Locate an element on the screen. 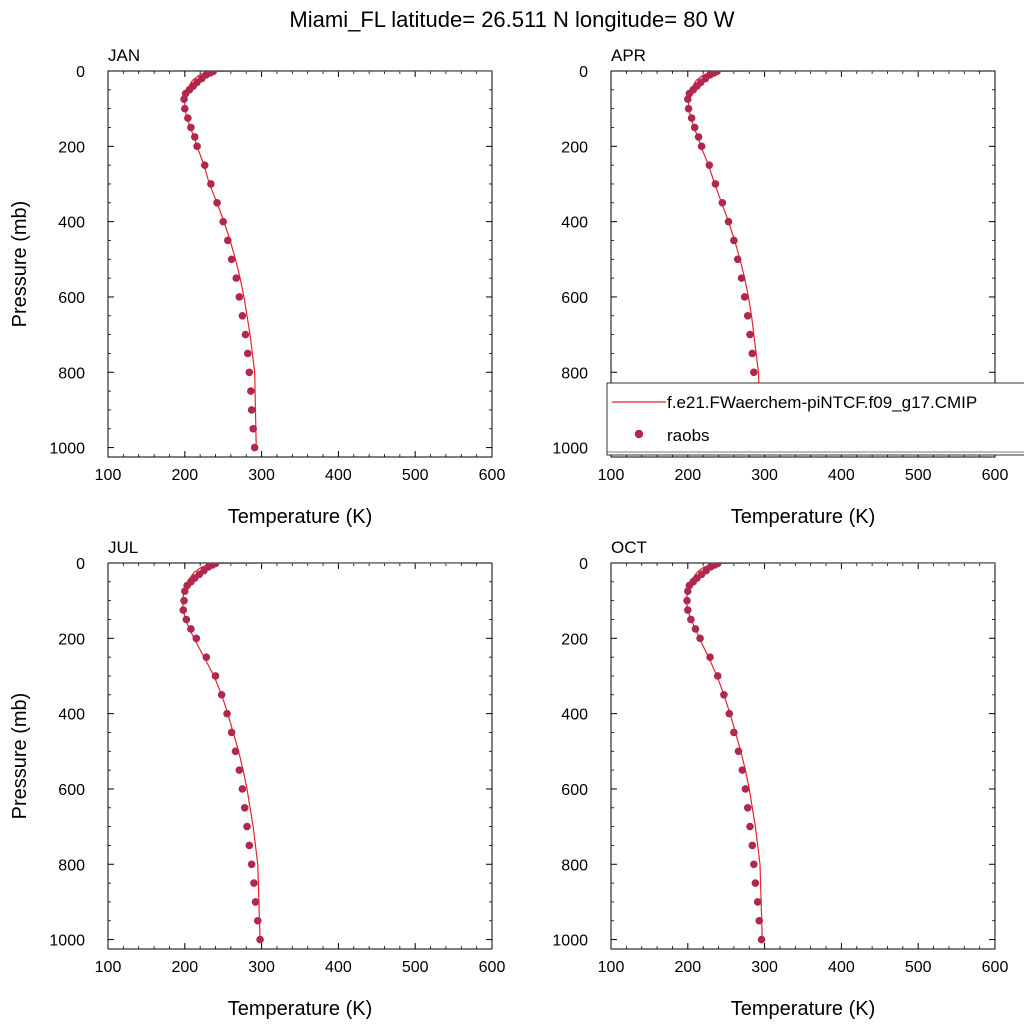 The width and height of the screenshot is (1024, 1024). panel-oct-plot-area is located at coordinates (839, 753).